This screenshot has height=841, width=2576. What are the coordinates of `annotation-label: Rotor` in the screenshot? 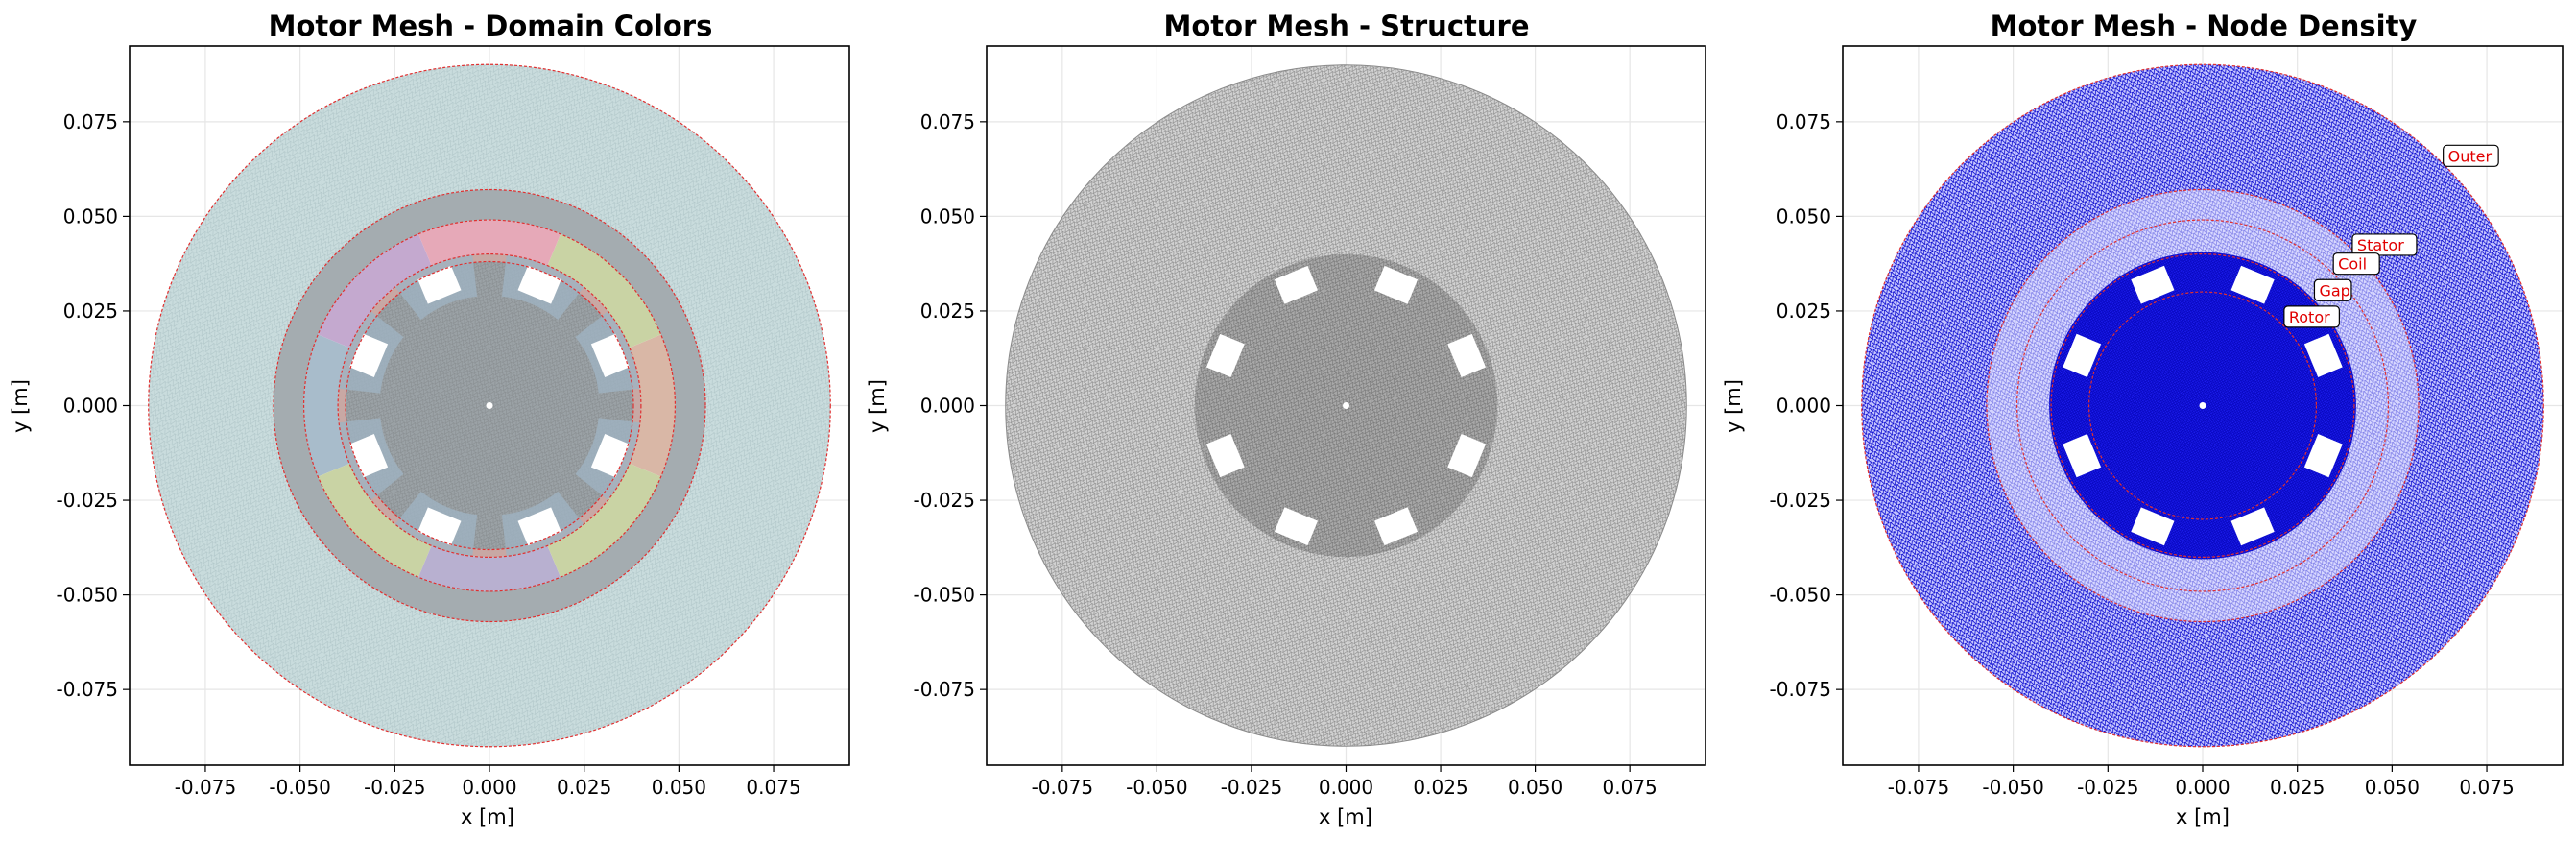 It's located at (2311, 316).